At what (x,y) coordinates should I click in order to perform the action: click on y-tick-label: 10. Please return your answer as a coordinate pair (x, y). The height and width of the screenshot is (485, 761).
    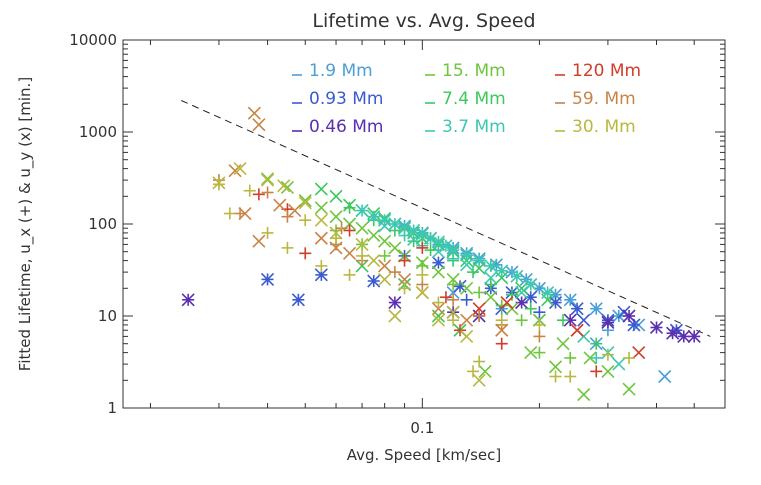
    Looking at the image, I should click on (107, 316).